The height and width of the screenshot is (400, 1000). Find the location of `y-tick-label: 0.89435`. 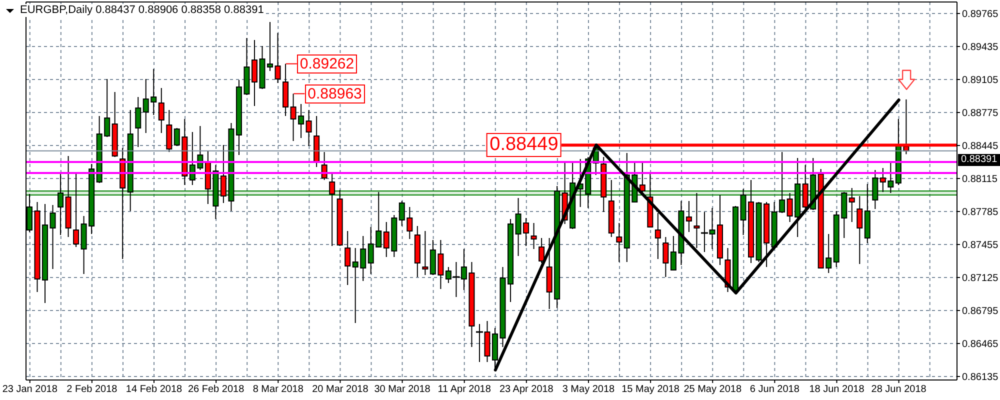

y-tick-label: 0.89435 is located at coordinates (980, 48).